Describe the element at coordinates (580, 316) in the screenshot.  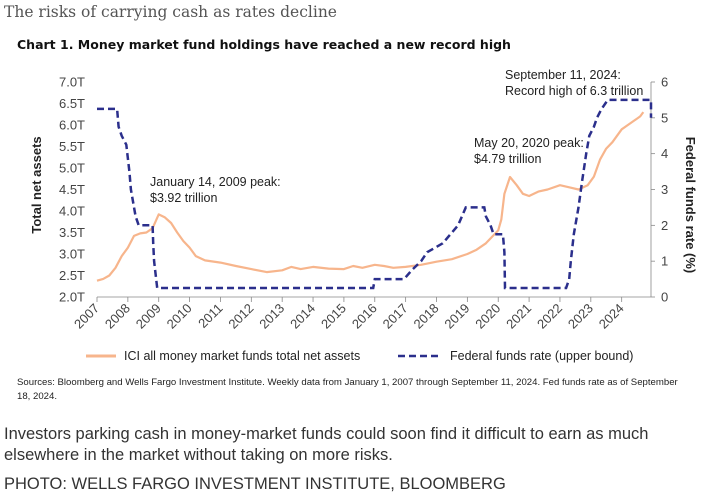
I see `x-tick-label: 2023` at that location.